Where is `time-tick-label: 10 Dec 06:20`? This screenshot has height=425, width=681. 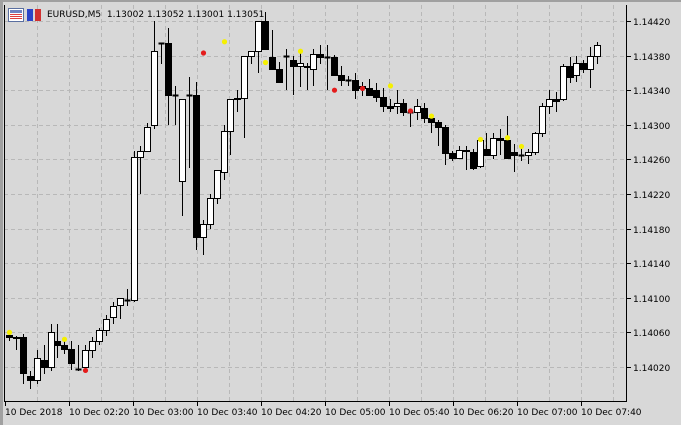
time-tick-label: 10 Dec 06:20 is located at coordinates (483, 413).